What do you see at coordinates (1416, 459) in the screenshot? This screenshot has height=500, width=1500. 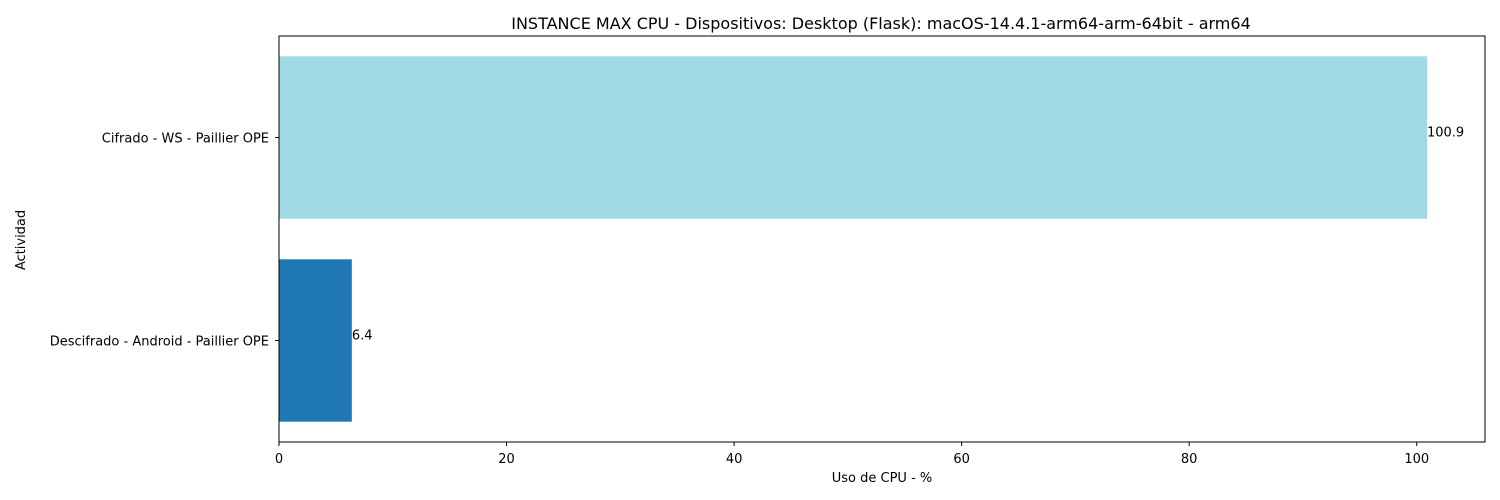 I see `x-tick-label: 100` at bounding box center [1416, 459].